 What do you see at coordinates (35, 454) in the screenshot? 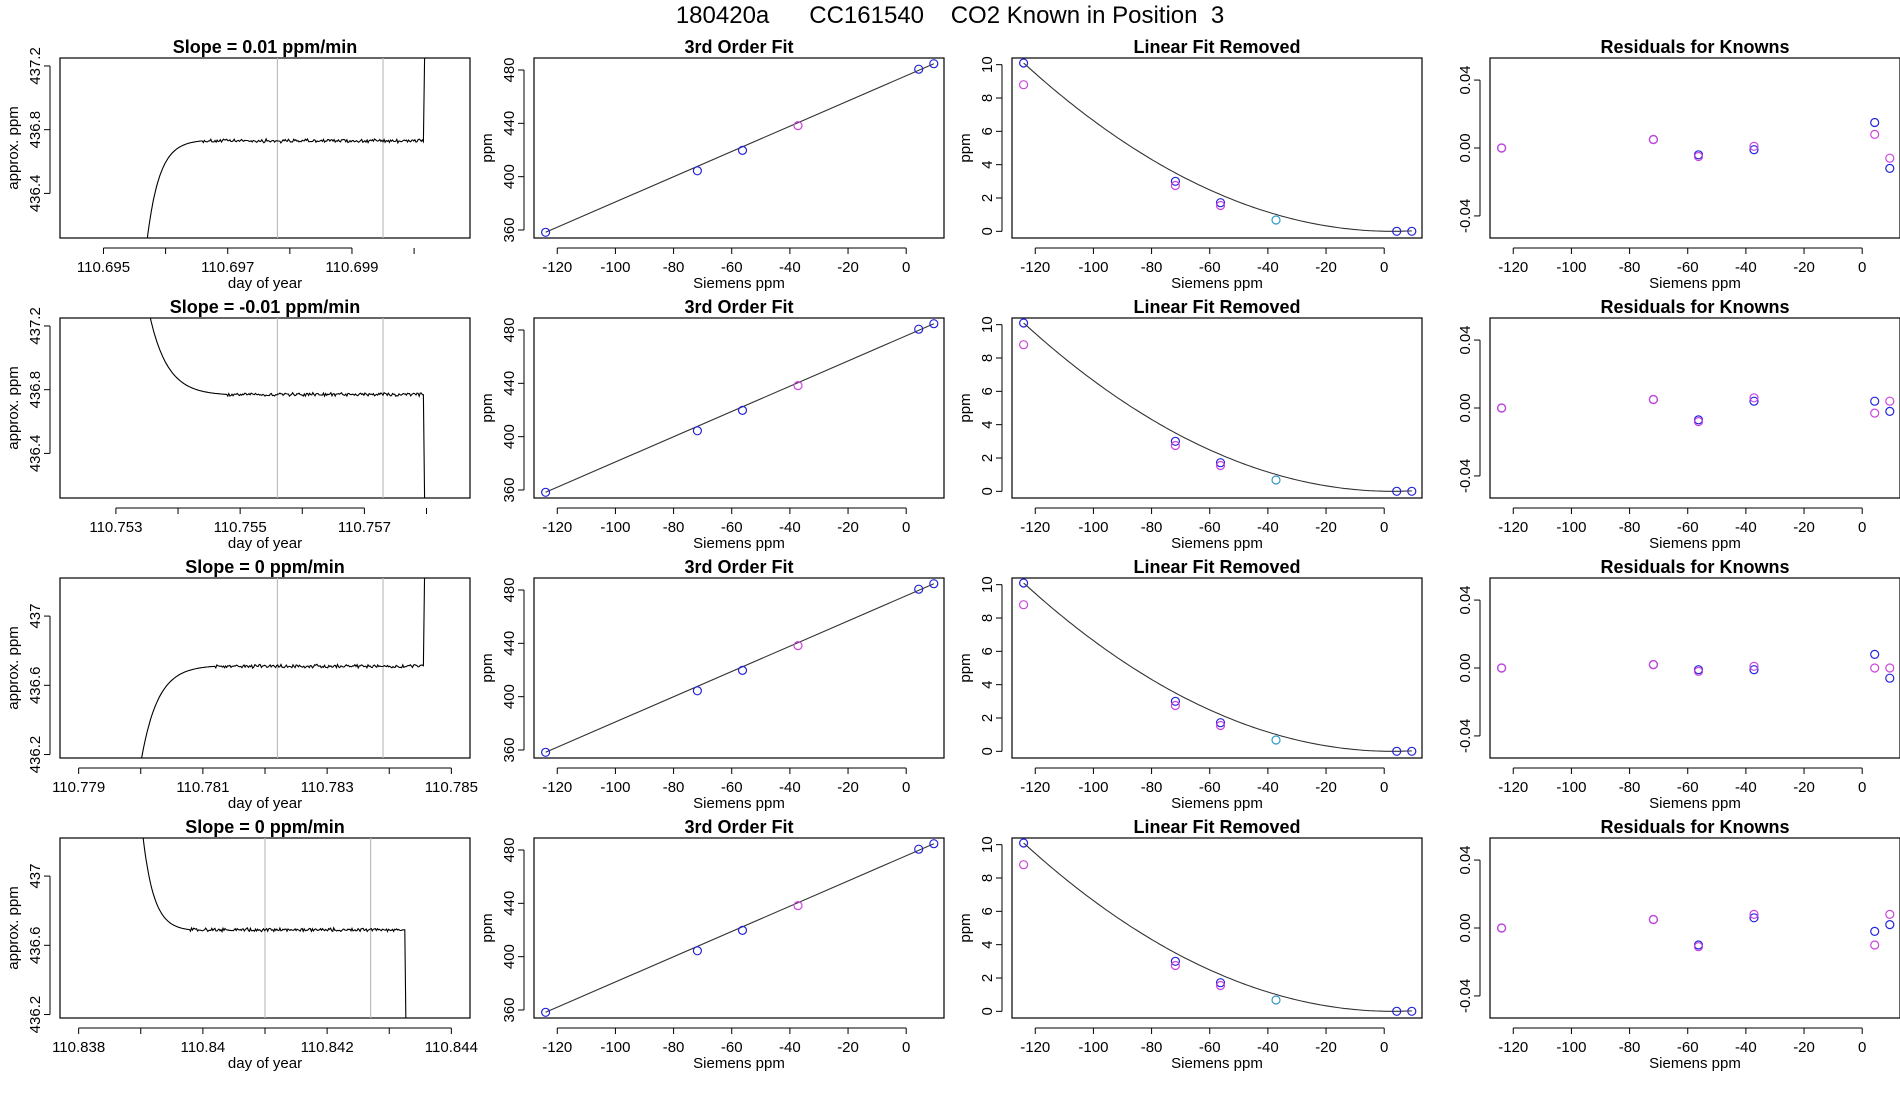
I see `y-tick-label: 436.4` at bounding box center [35, 454].